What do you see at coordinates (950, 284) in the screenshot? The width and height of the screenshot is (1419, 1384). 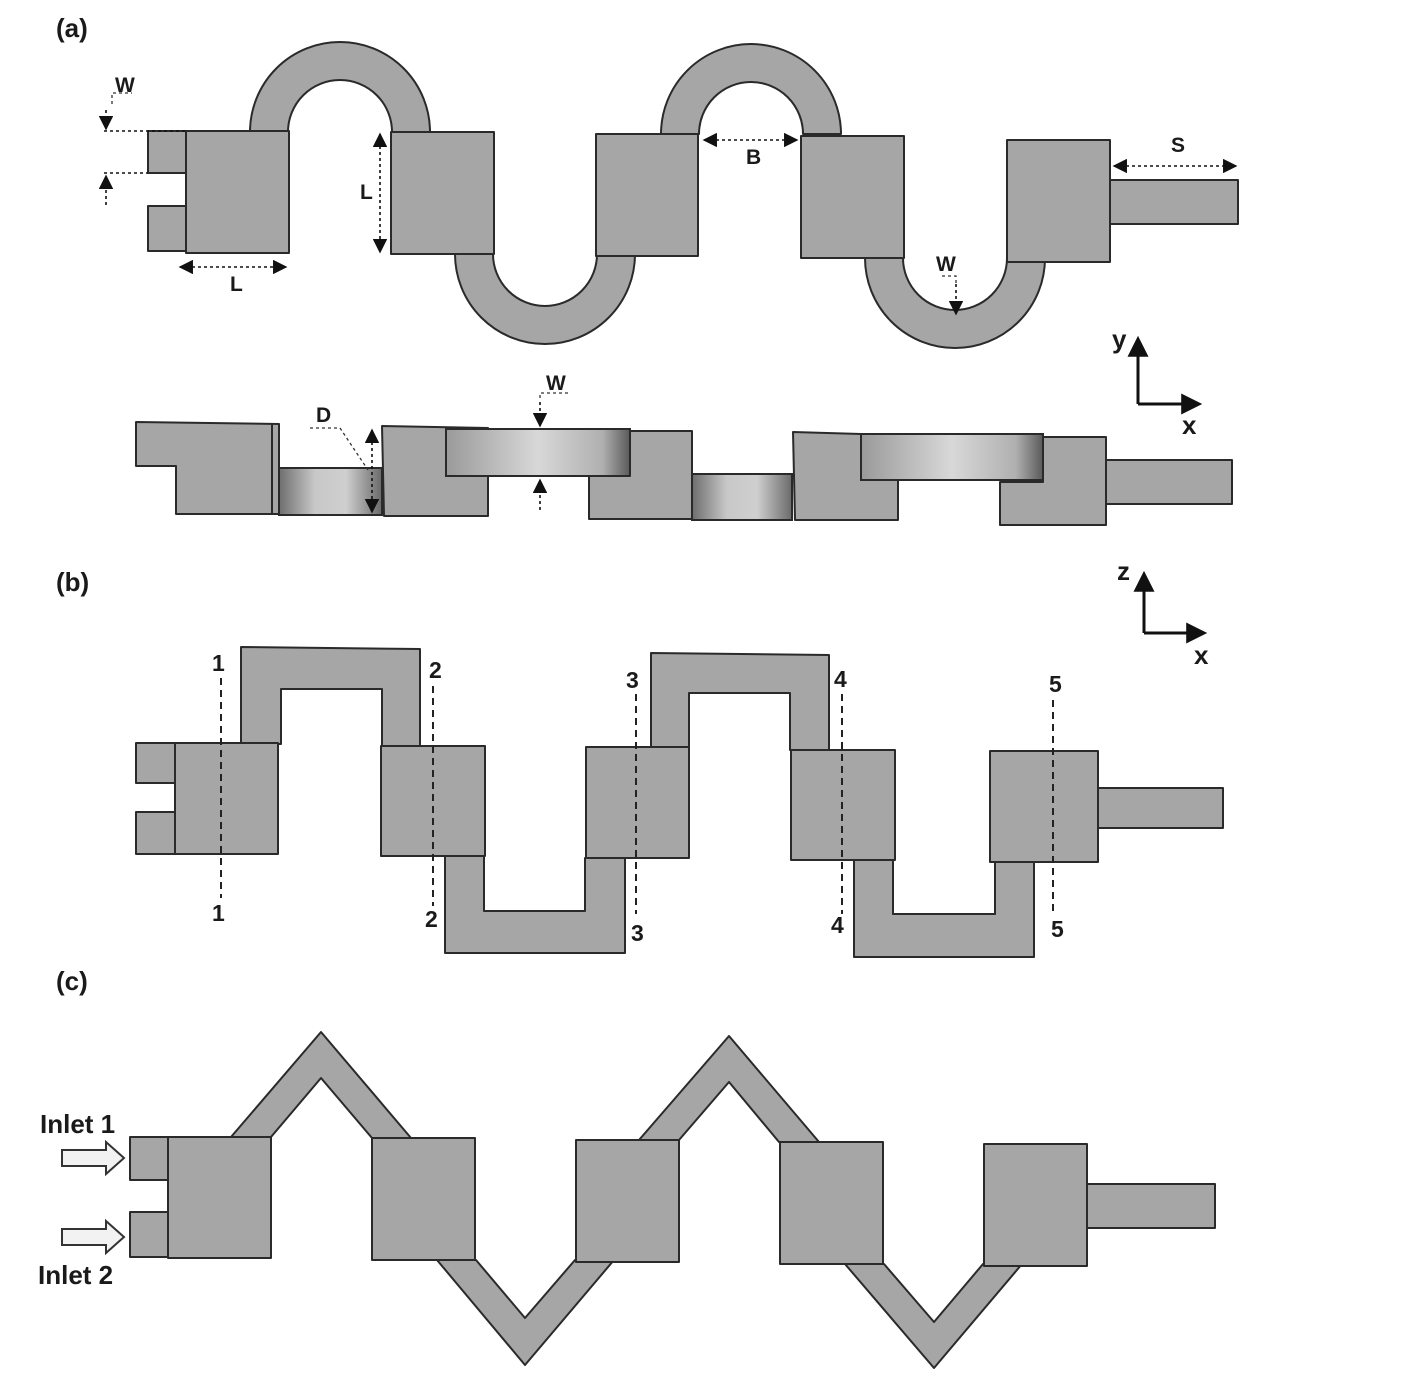 I see `dimension-w-arc: W` at bounding box center [950, 284].